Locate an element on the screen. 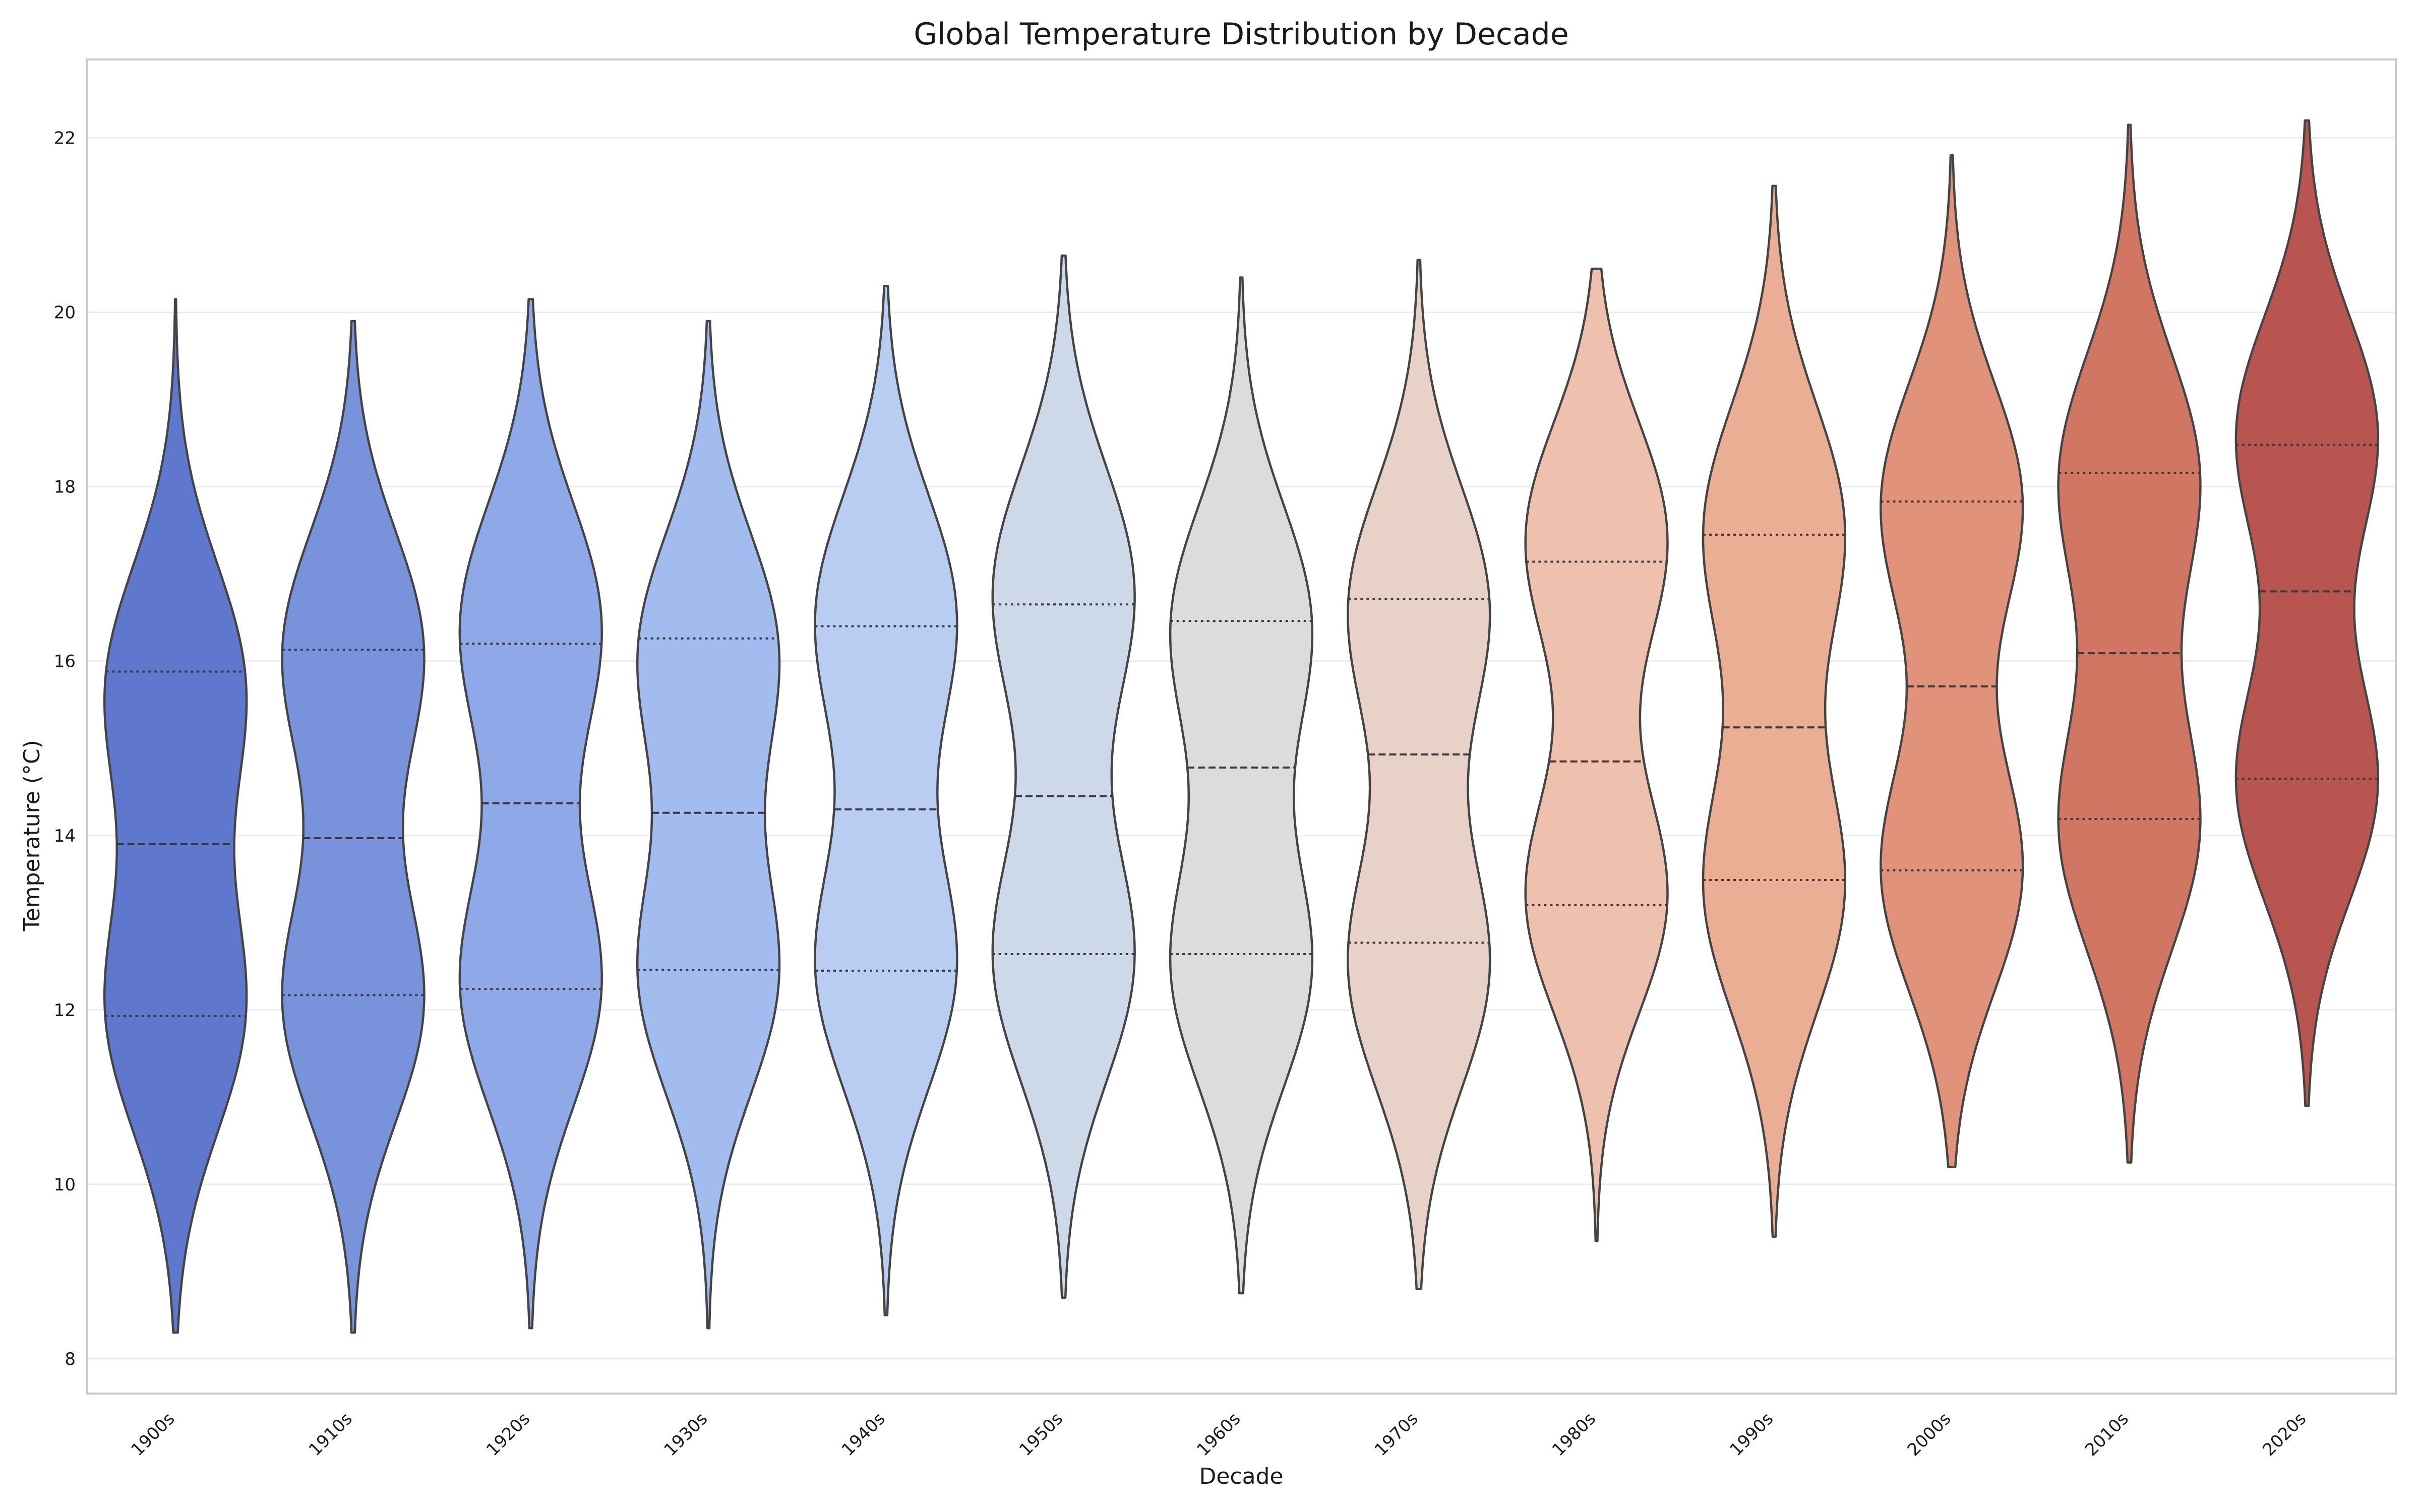 This screenshot has height=1512, width=2420. violin-2020s is located at coordinates (2307, 613).